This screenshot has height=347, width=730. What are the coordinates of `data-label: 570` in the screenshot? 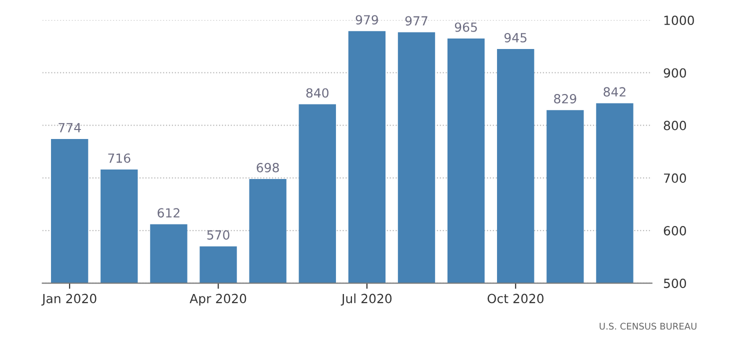 It's located at (218, 235).